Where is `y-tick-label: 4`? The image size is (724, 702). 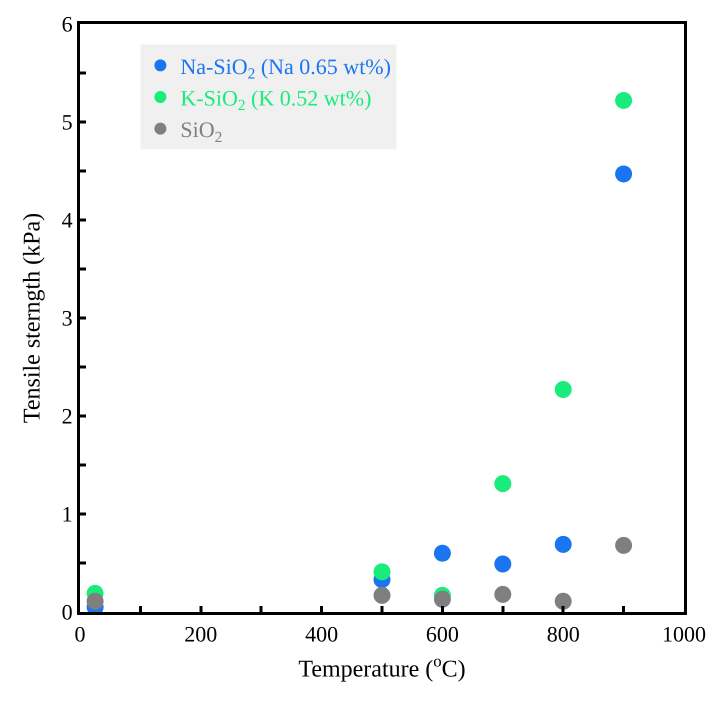 y-tick-label: 4 is located at coordinates (67, 220).